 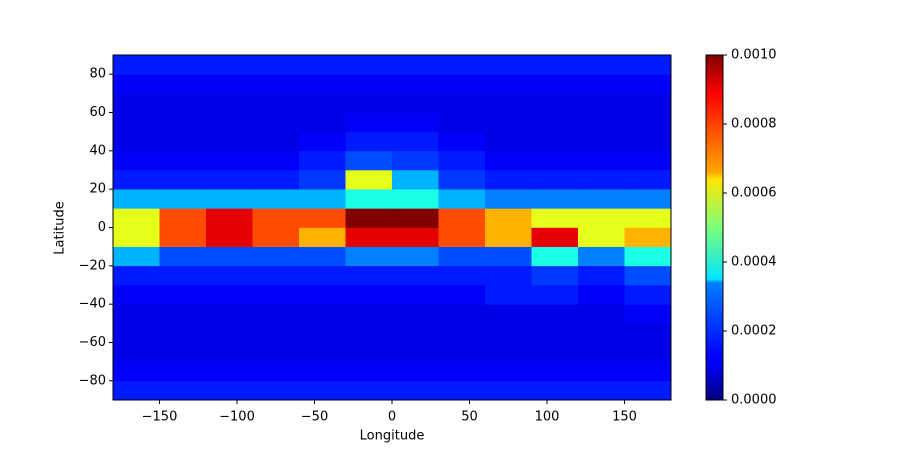 What do you see at coordinates (392, 436) in the screenshot?
I see `x-axis-label: Longitude` at bounding box center [392, 436].